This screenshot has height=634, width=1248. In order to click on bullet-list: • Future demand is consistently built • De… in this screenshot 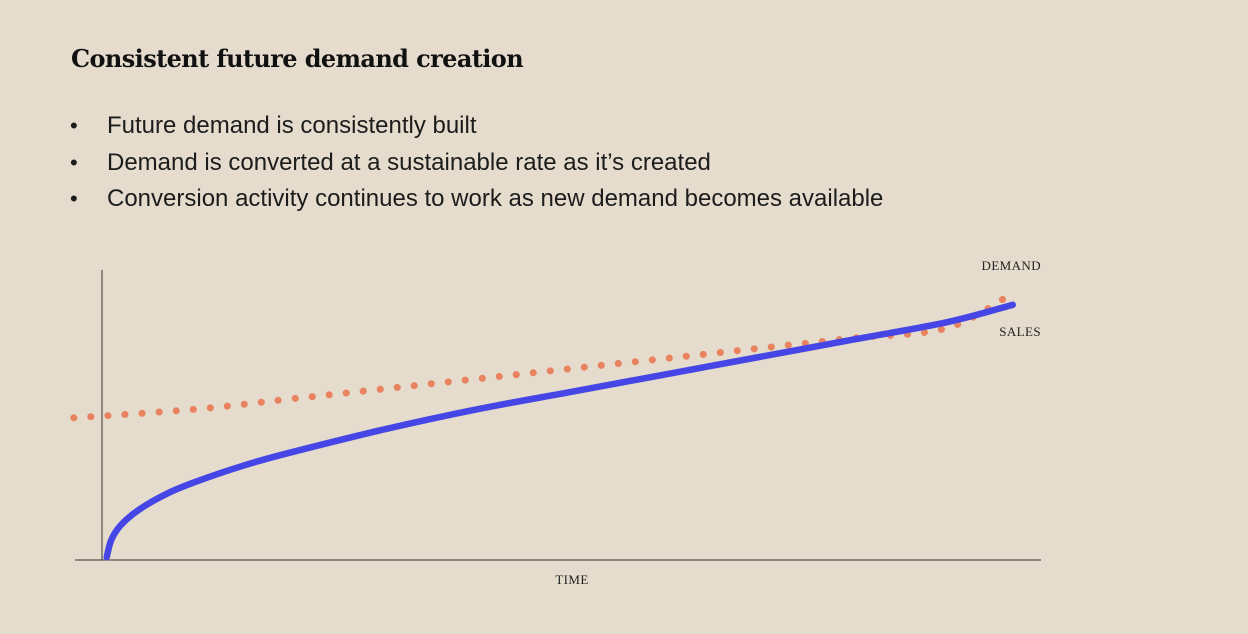, I will do `click(476, 163)`.